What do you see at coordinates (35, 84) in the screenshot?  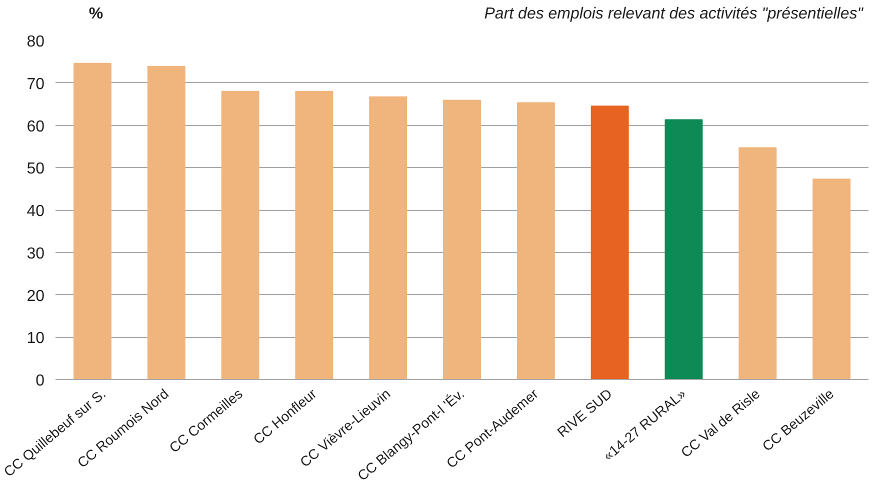 I see `y-tick-label: 70` at bounding box center [35, 84].